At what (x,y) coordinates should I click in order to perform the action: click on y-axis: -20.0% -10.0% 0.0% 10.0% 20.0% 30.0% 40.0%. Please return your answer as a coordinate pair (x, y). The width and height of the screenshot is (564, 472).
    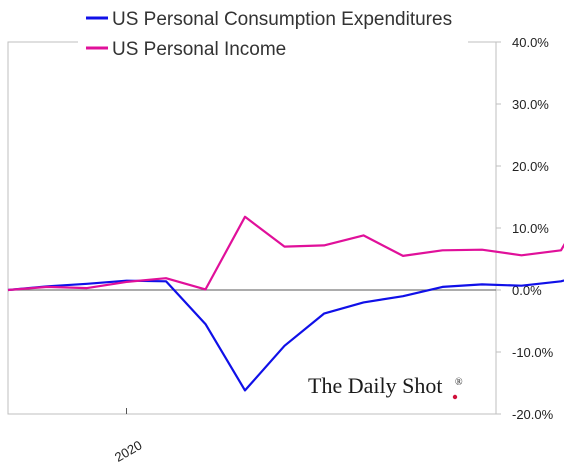
    Looking at the image, I should click on (525, 228).